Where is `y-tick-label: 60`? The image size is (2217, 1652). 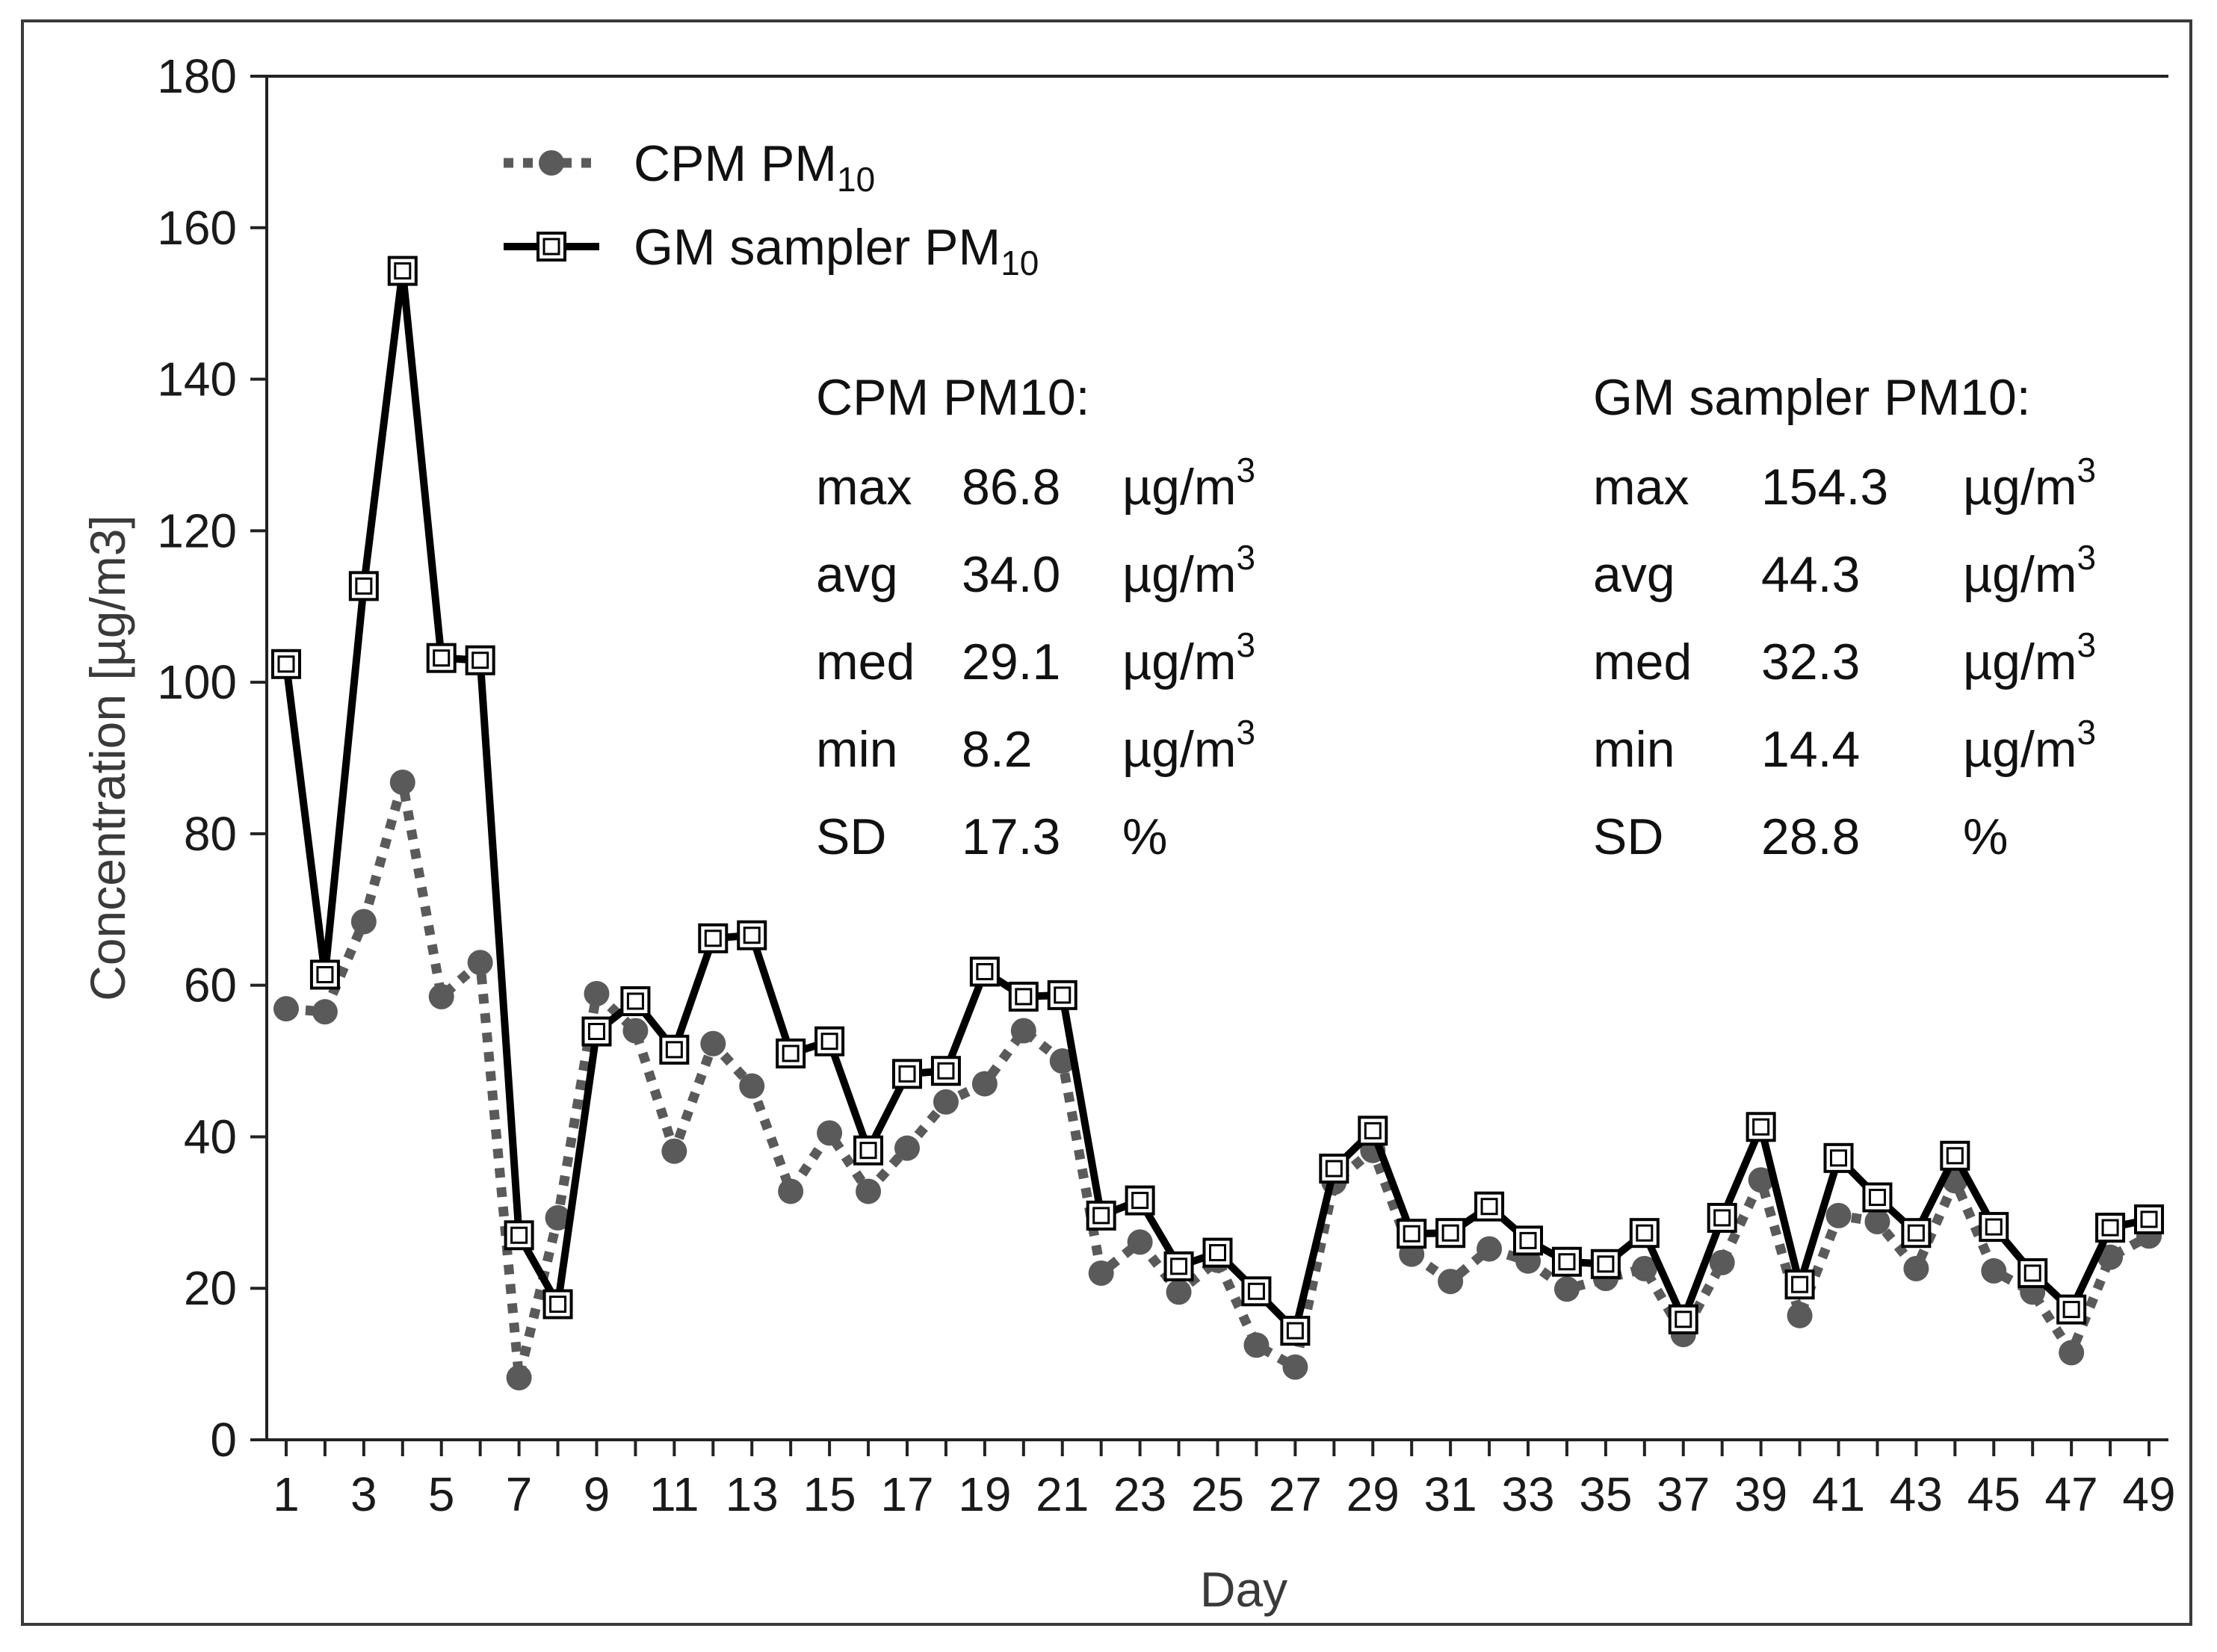 y-tick-label: 60 is located at coordinates (210, 986).